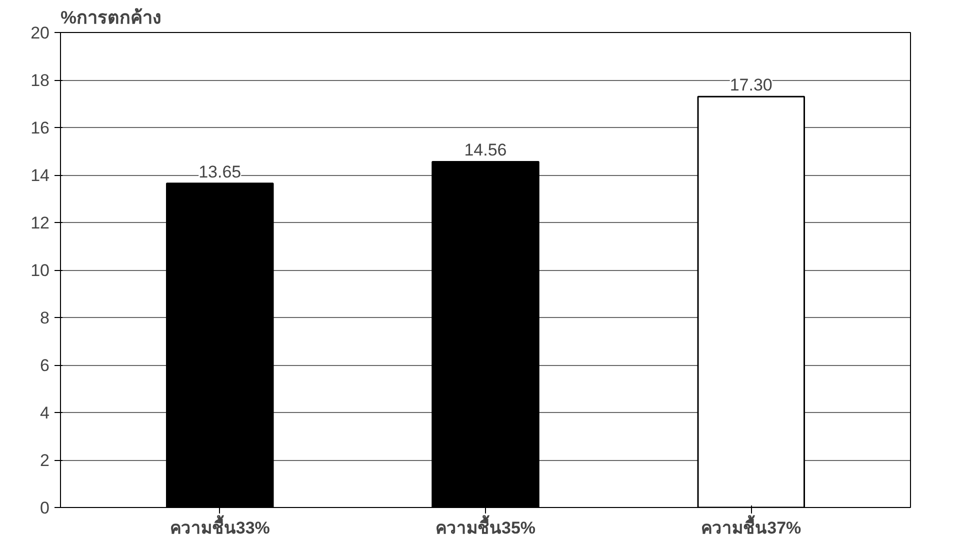 Image resolution: width=958 pixels, height=555 pixels. What do you see at coordinates (220, 526) in the screenshot?
I see `x-tick-label: ความชื้น33%` at bounding box center [220, 526].